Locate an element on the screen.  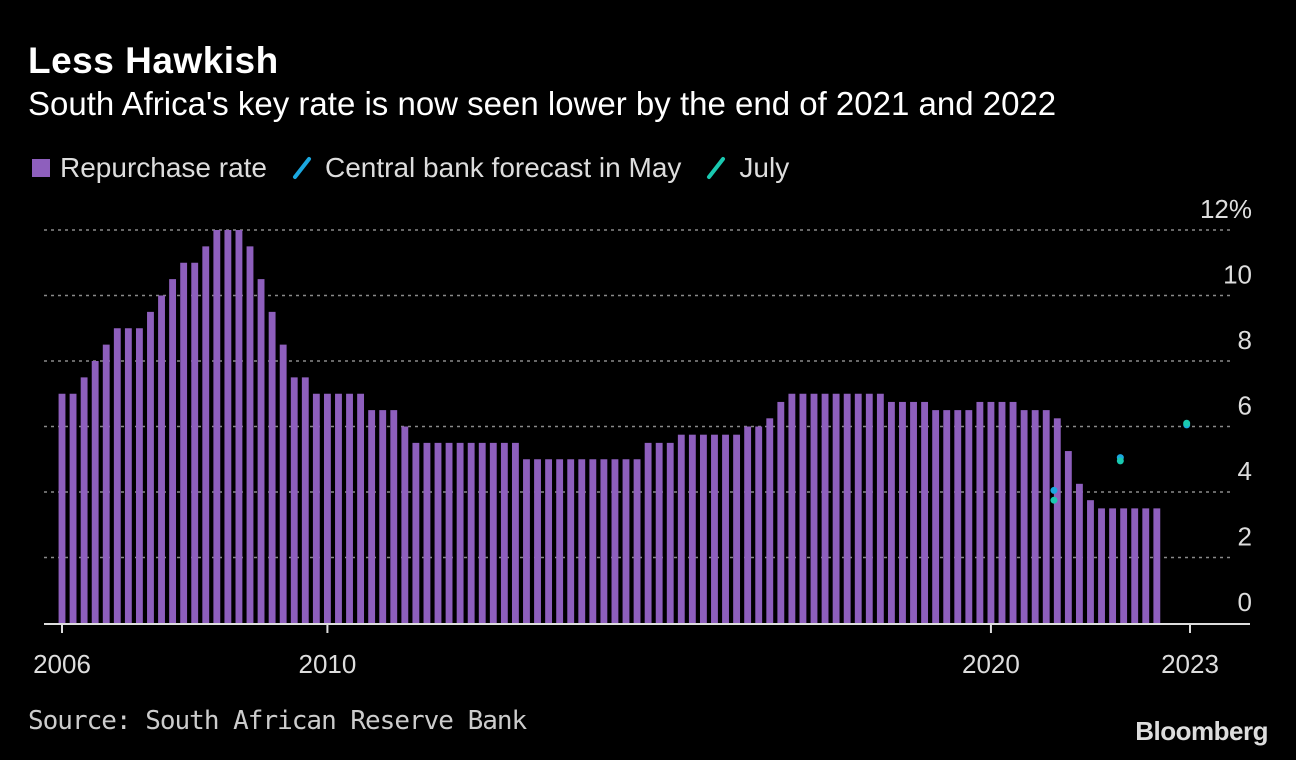
legend-item-repurchase-rate: Repurchase rate is located at coordinates (149, 168).